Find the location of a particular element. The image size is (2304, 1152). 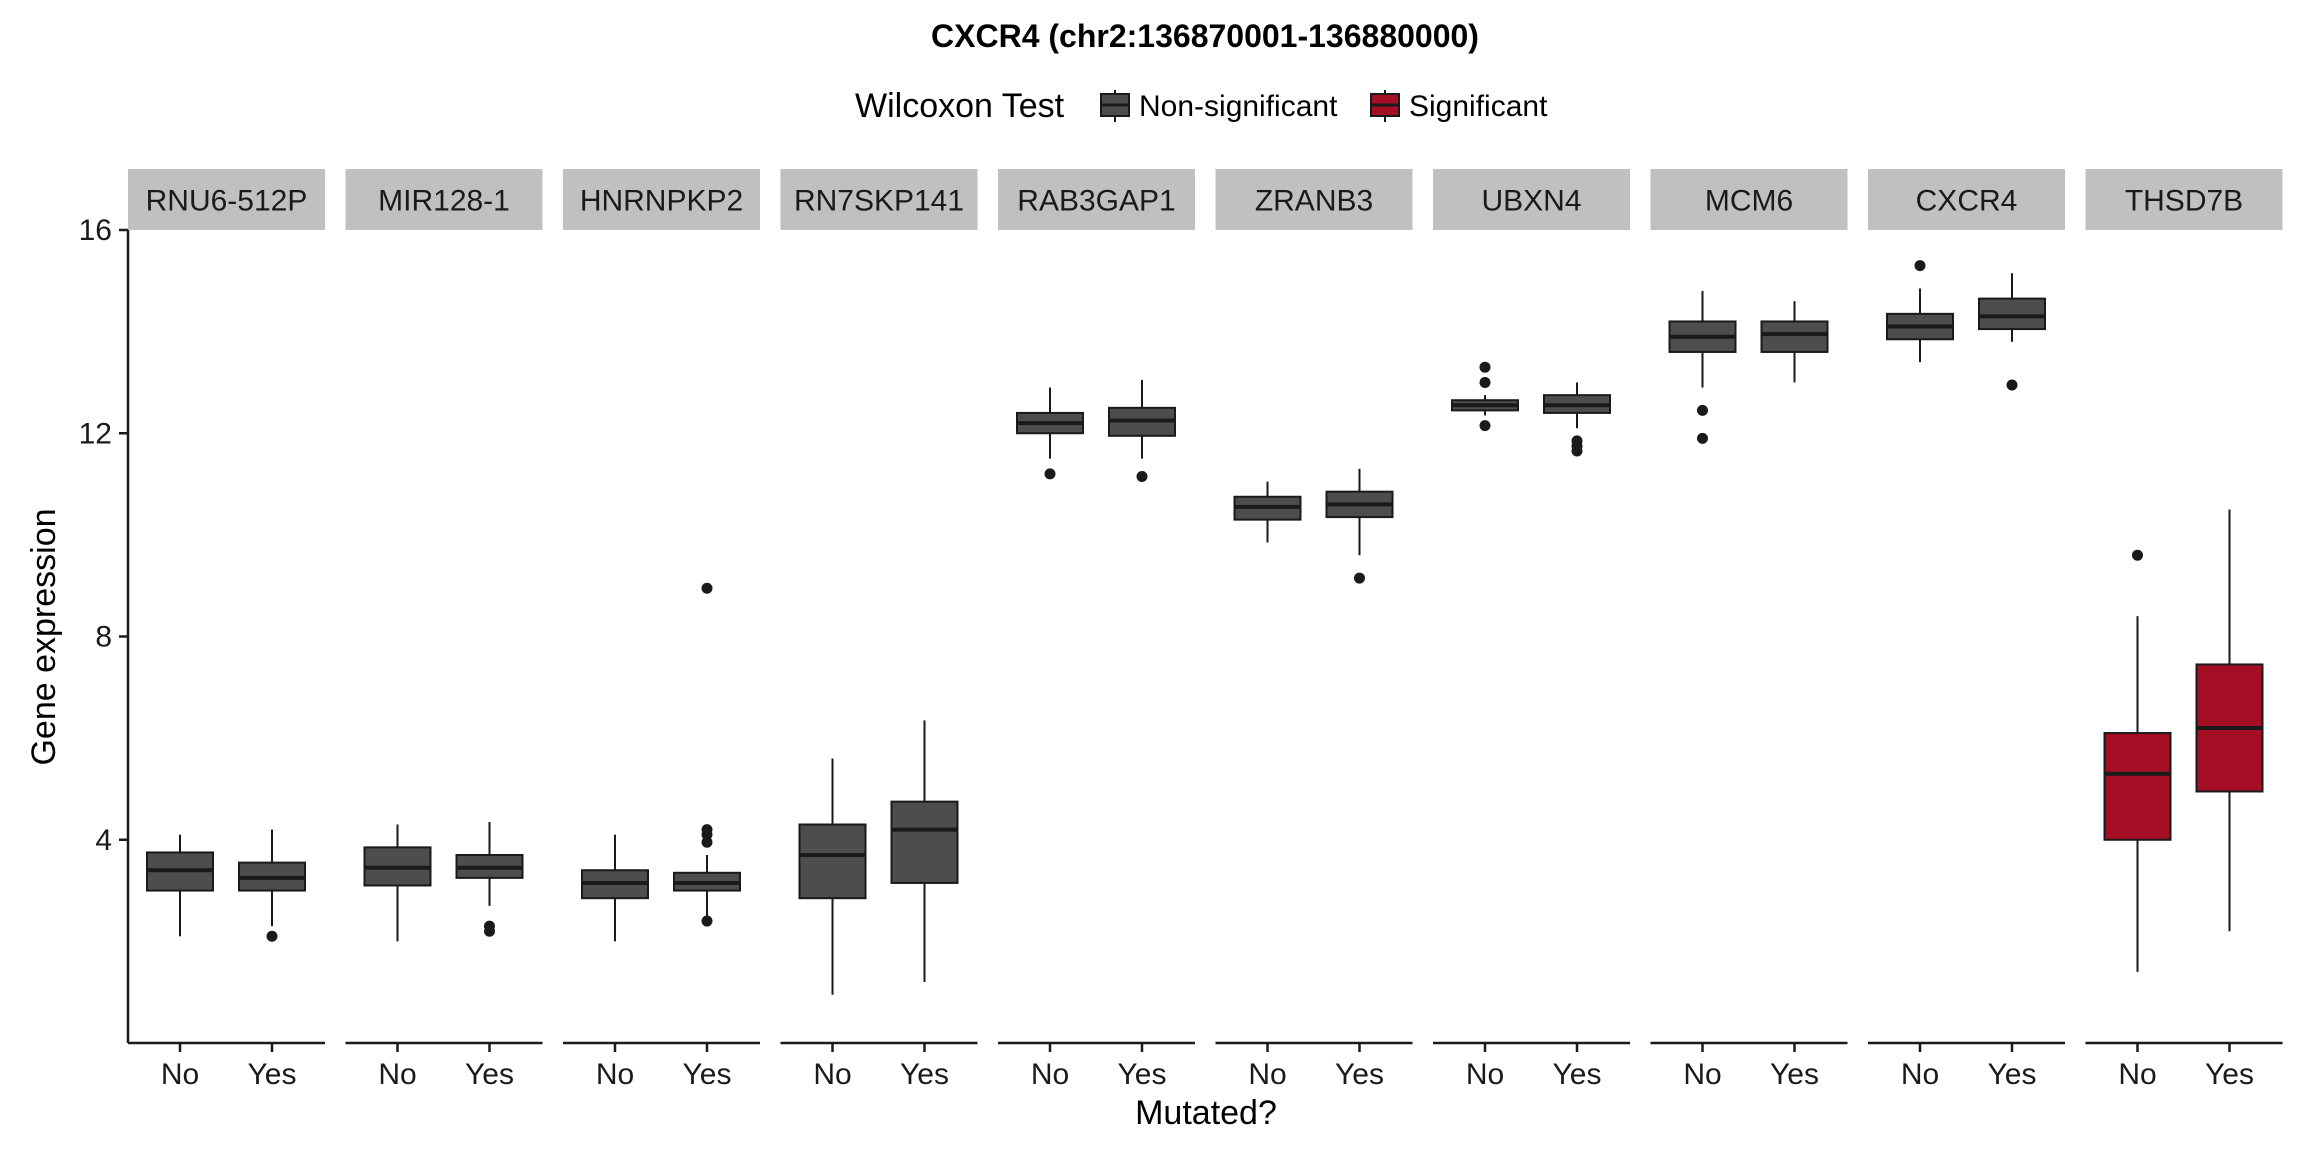

facet-panel: RNU6-512P No Yes is located at coordinates (226, 630).